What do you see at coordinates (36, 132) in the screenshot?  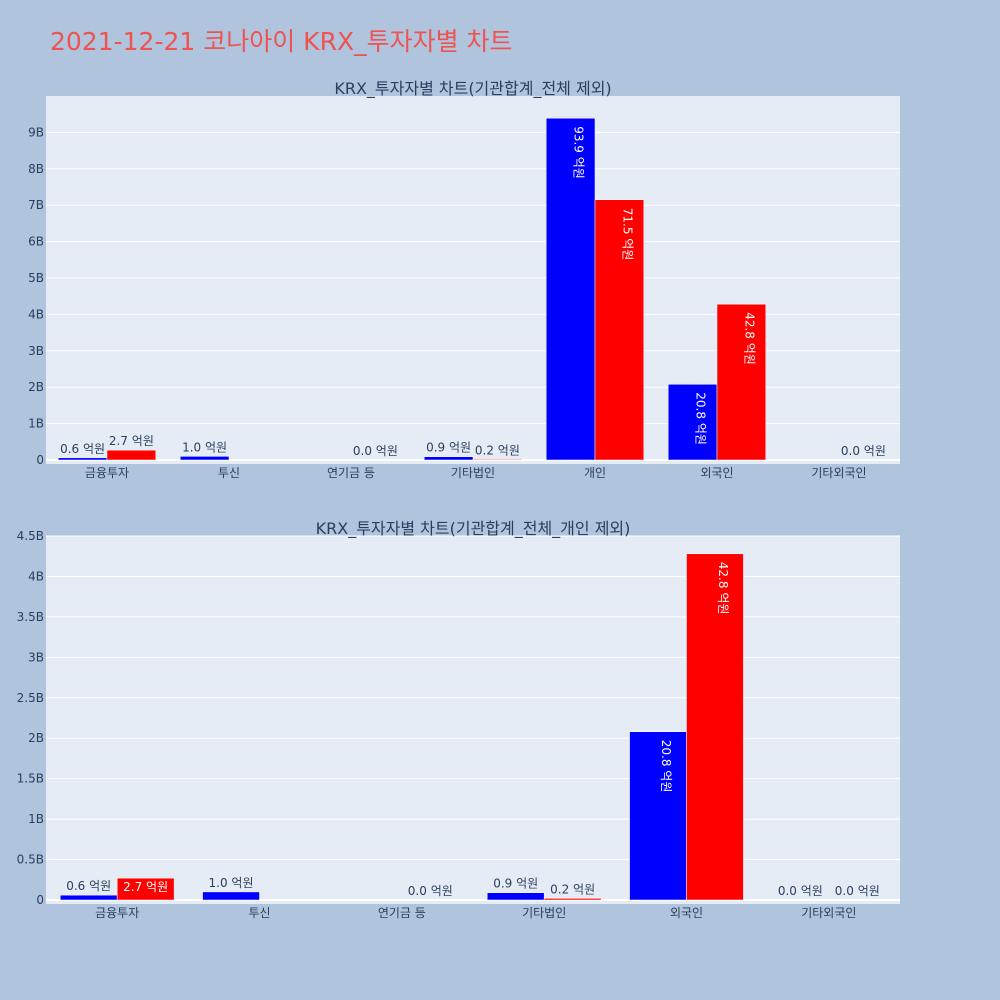 I see `y-tick-label: 9B` at bounding box center [36, 132].